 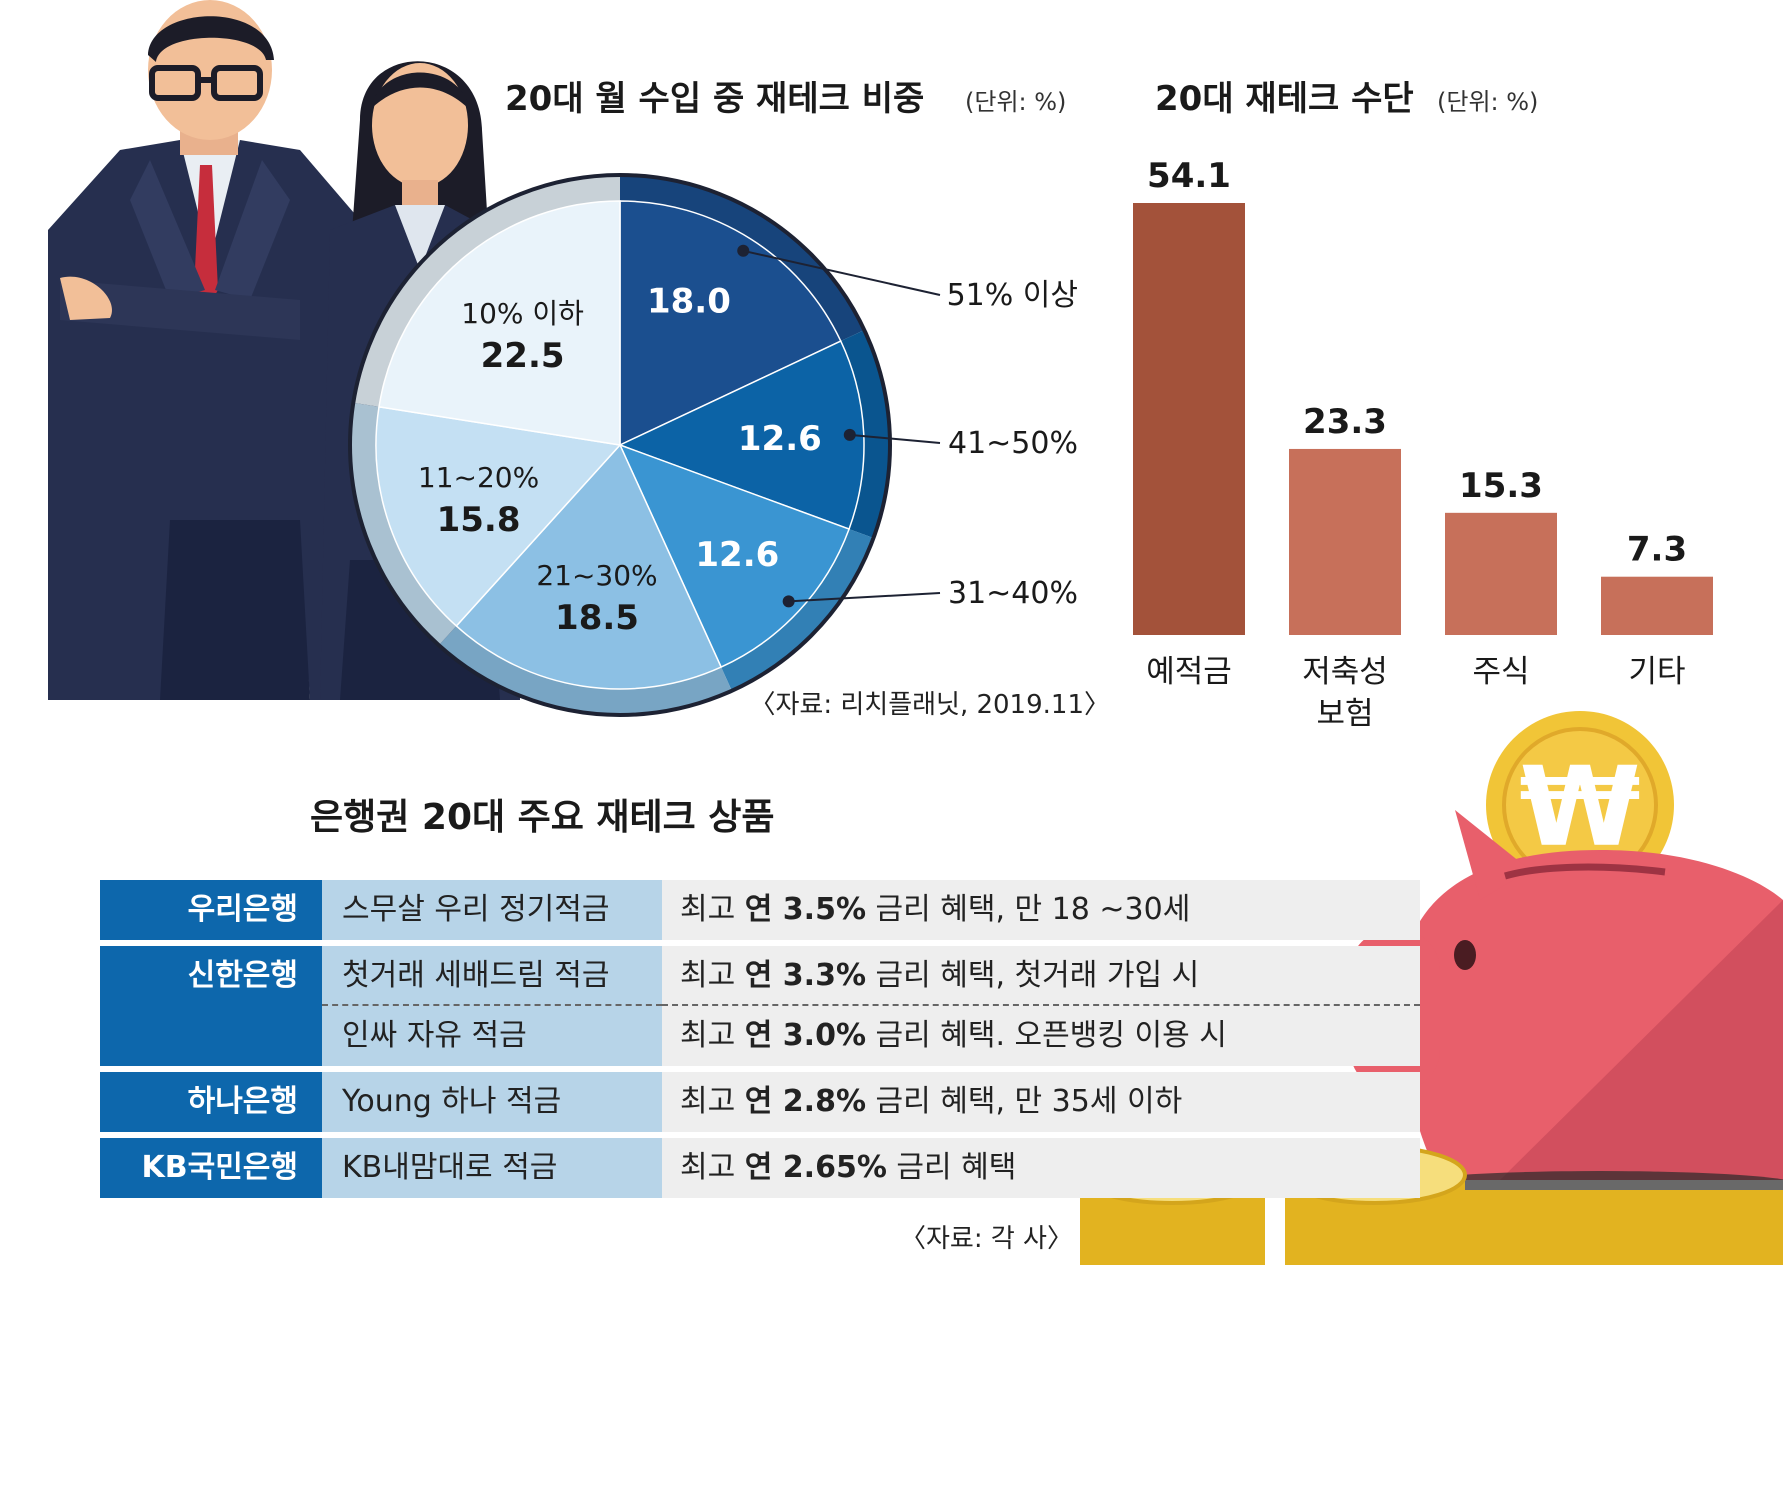 What do you see at coordinates (542, 817) in the screenshot?
I see `table-title: 은행권 20대 주요 재테크 상품` at bounding box center [542, 817].